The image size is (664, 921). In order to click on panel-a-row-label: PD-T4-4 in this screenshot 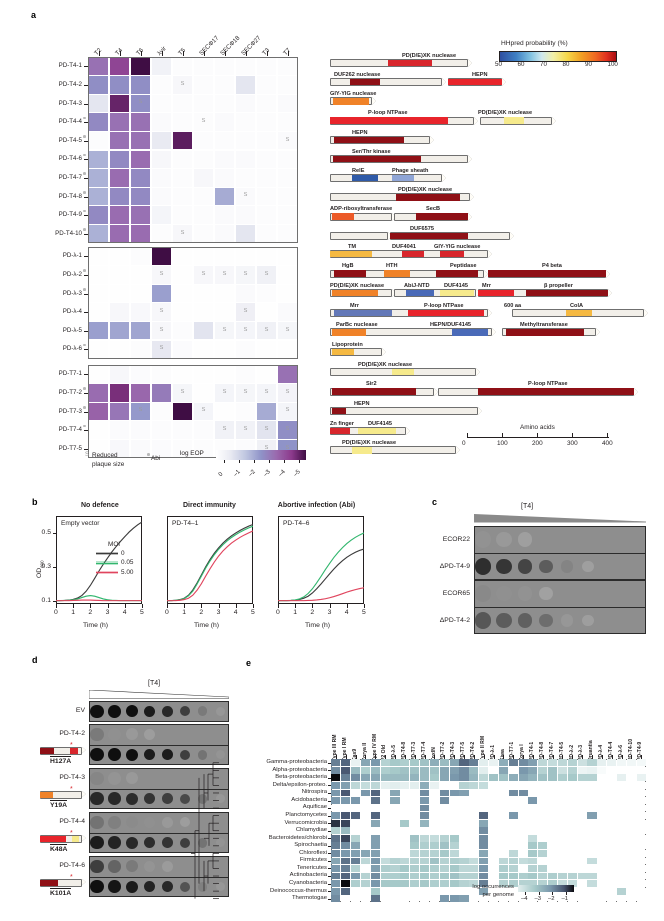, I will do `click(70, 122)`.